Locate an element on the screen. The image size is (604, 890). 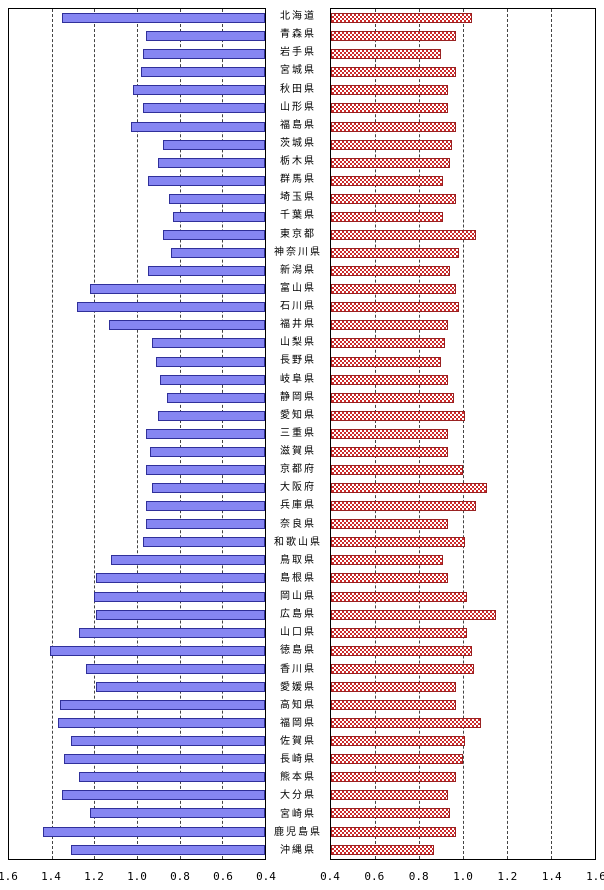
prefecture-label: 兵庫県 is located at coordinates (298, 506).